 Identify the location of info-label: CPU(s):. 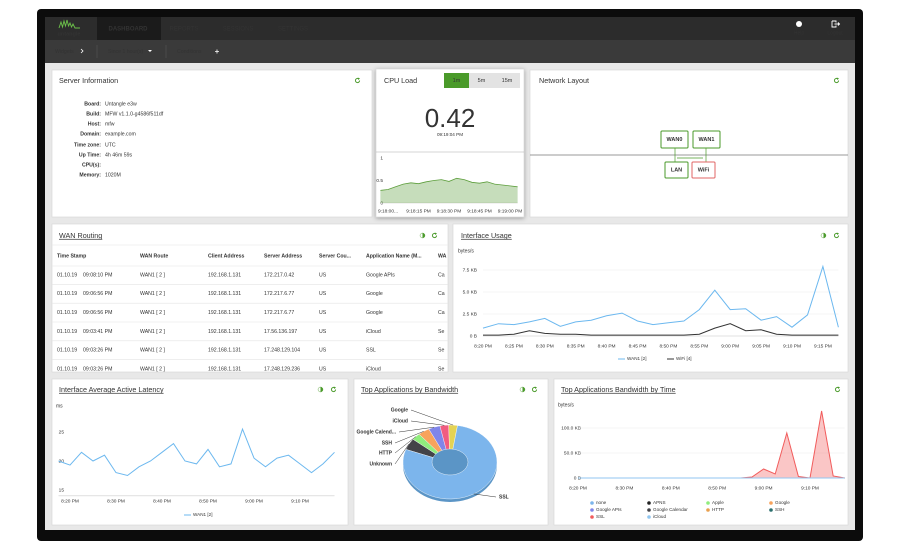
(91, 165).